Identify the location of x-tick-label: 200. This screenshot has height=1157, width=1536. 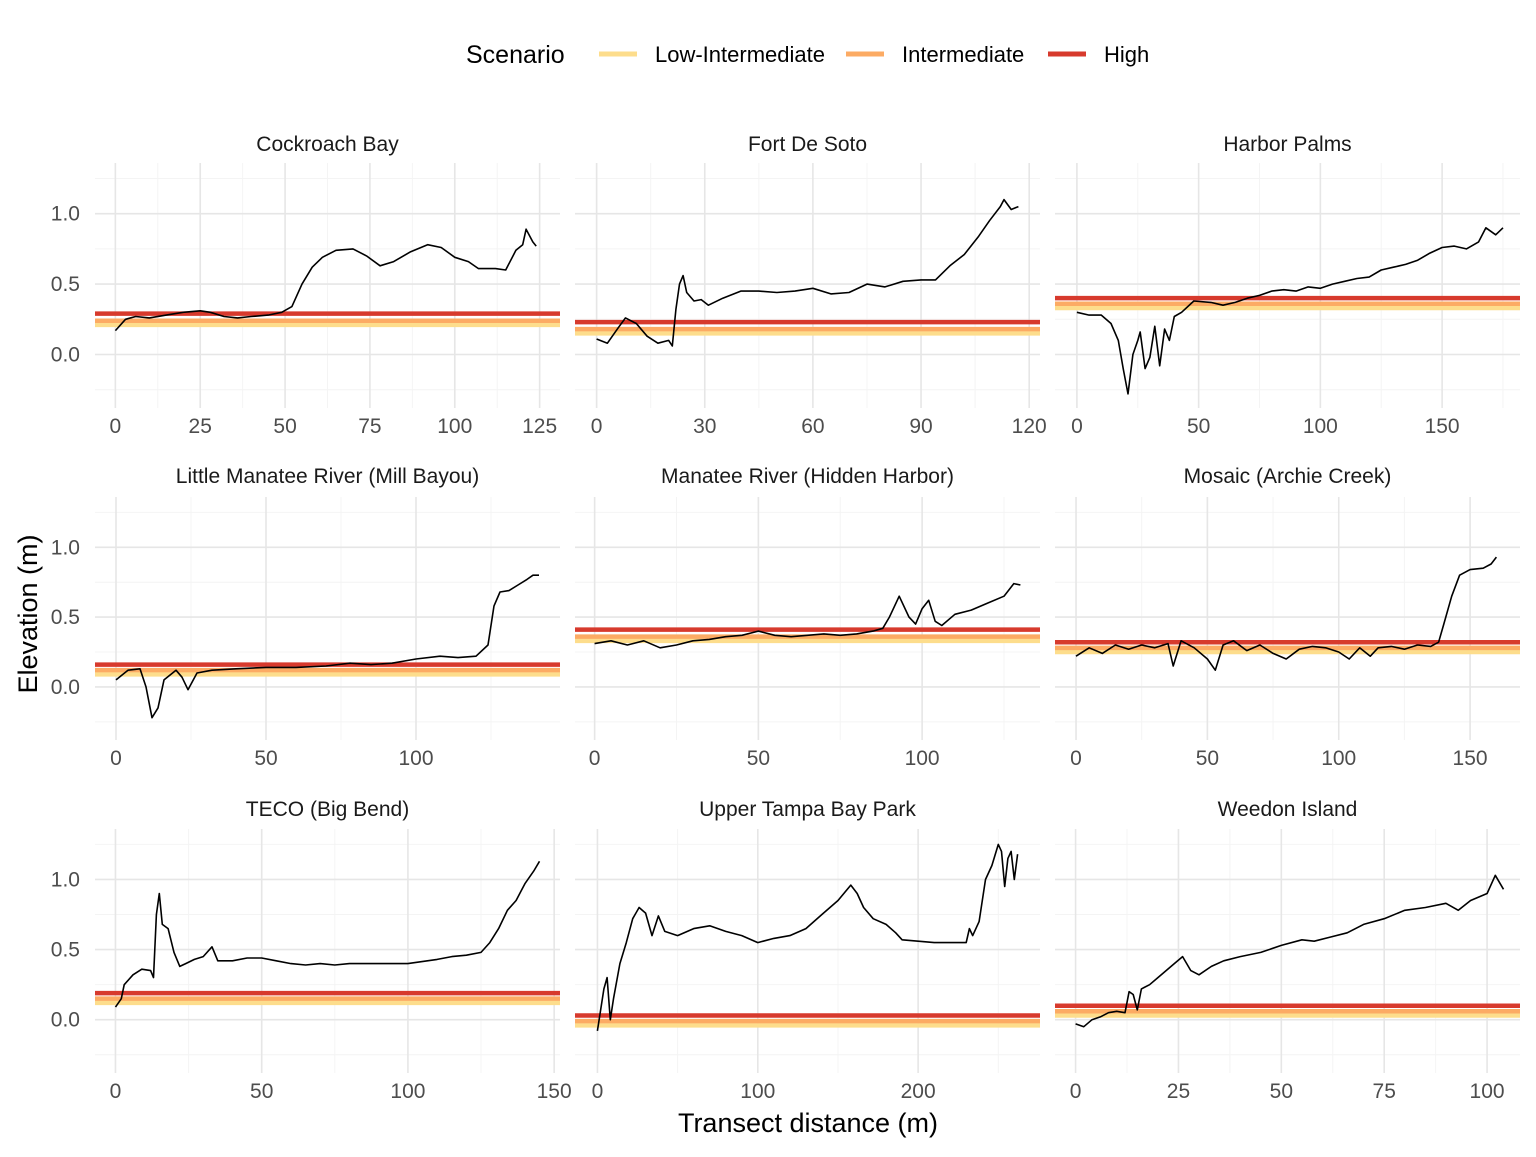
(918, 1091).